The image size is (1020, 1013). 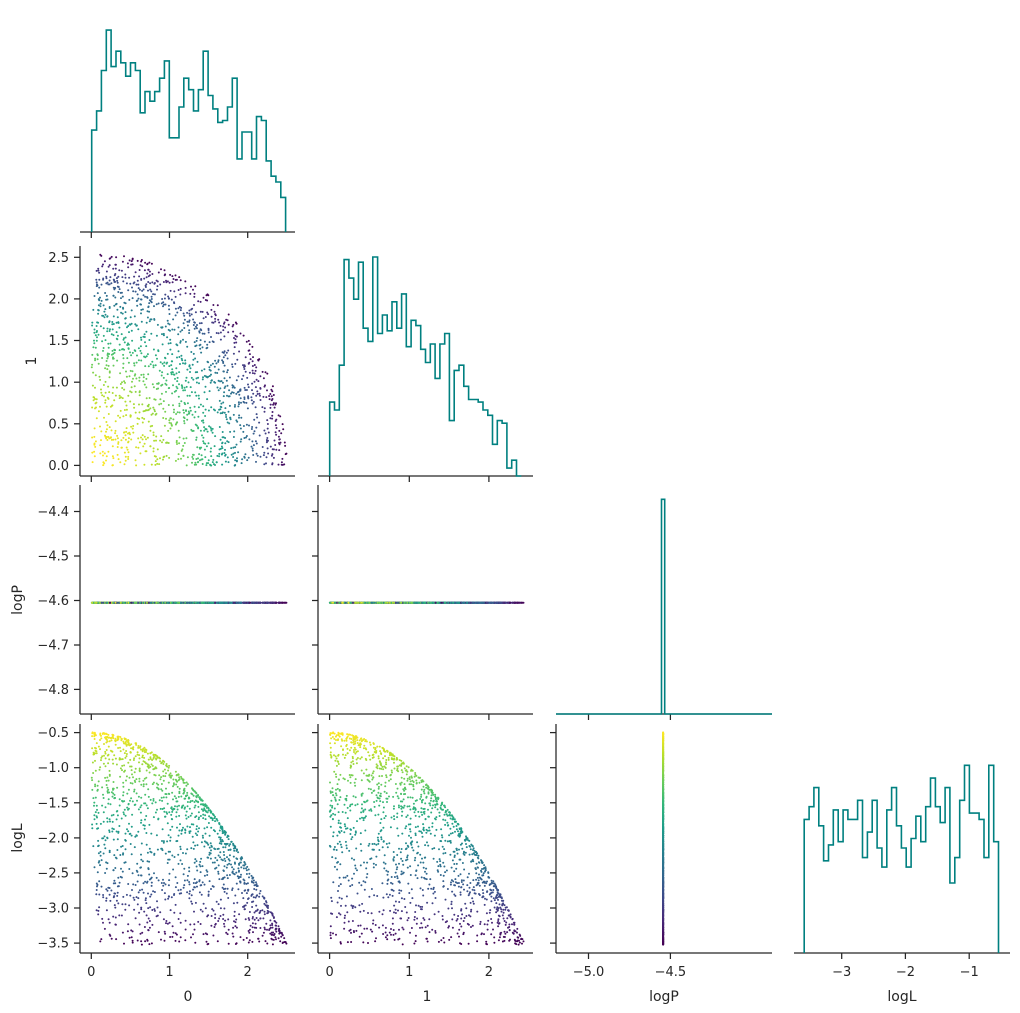 What do you see at coordinates (629, 717) in the screenshot?
I see `x-ticks` at bounding box center [629, 717].